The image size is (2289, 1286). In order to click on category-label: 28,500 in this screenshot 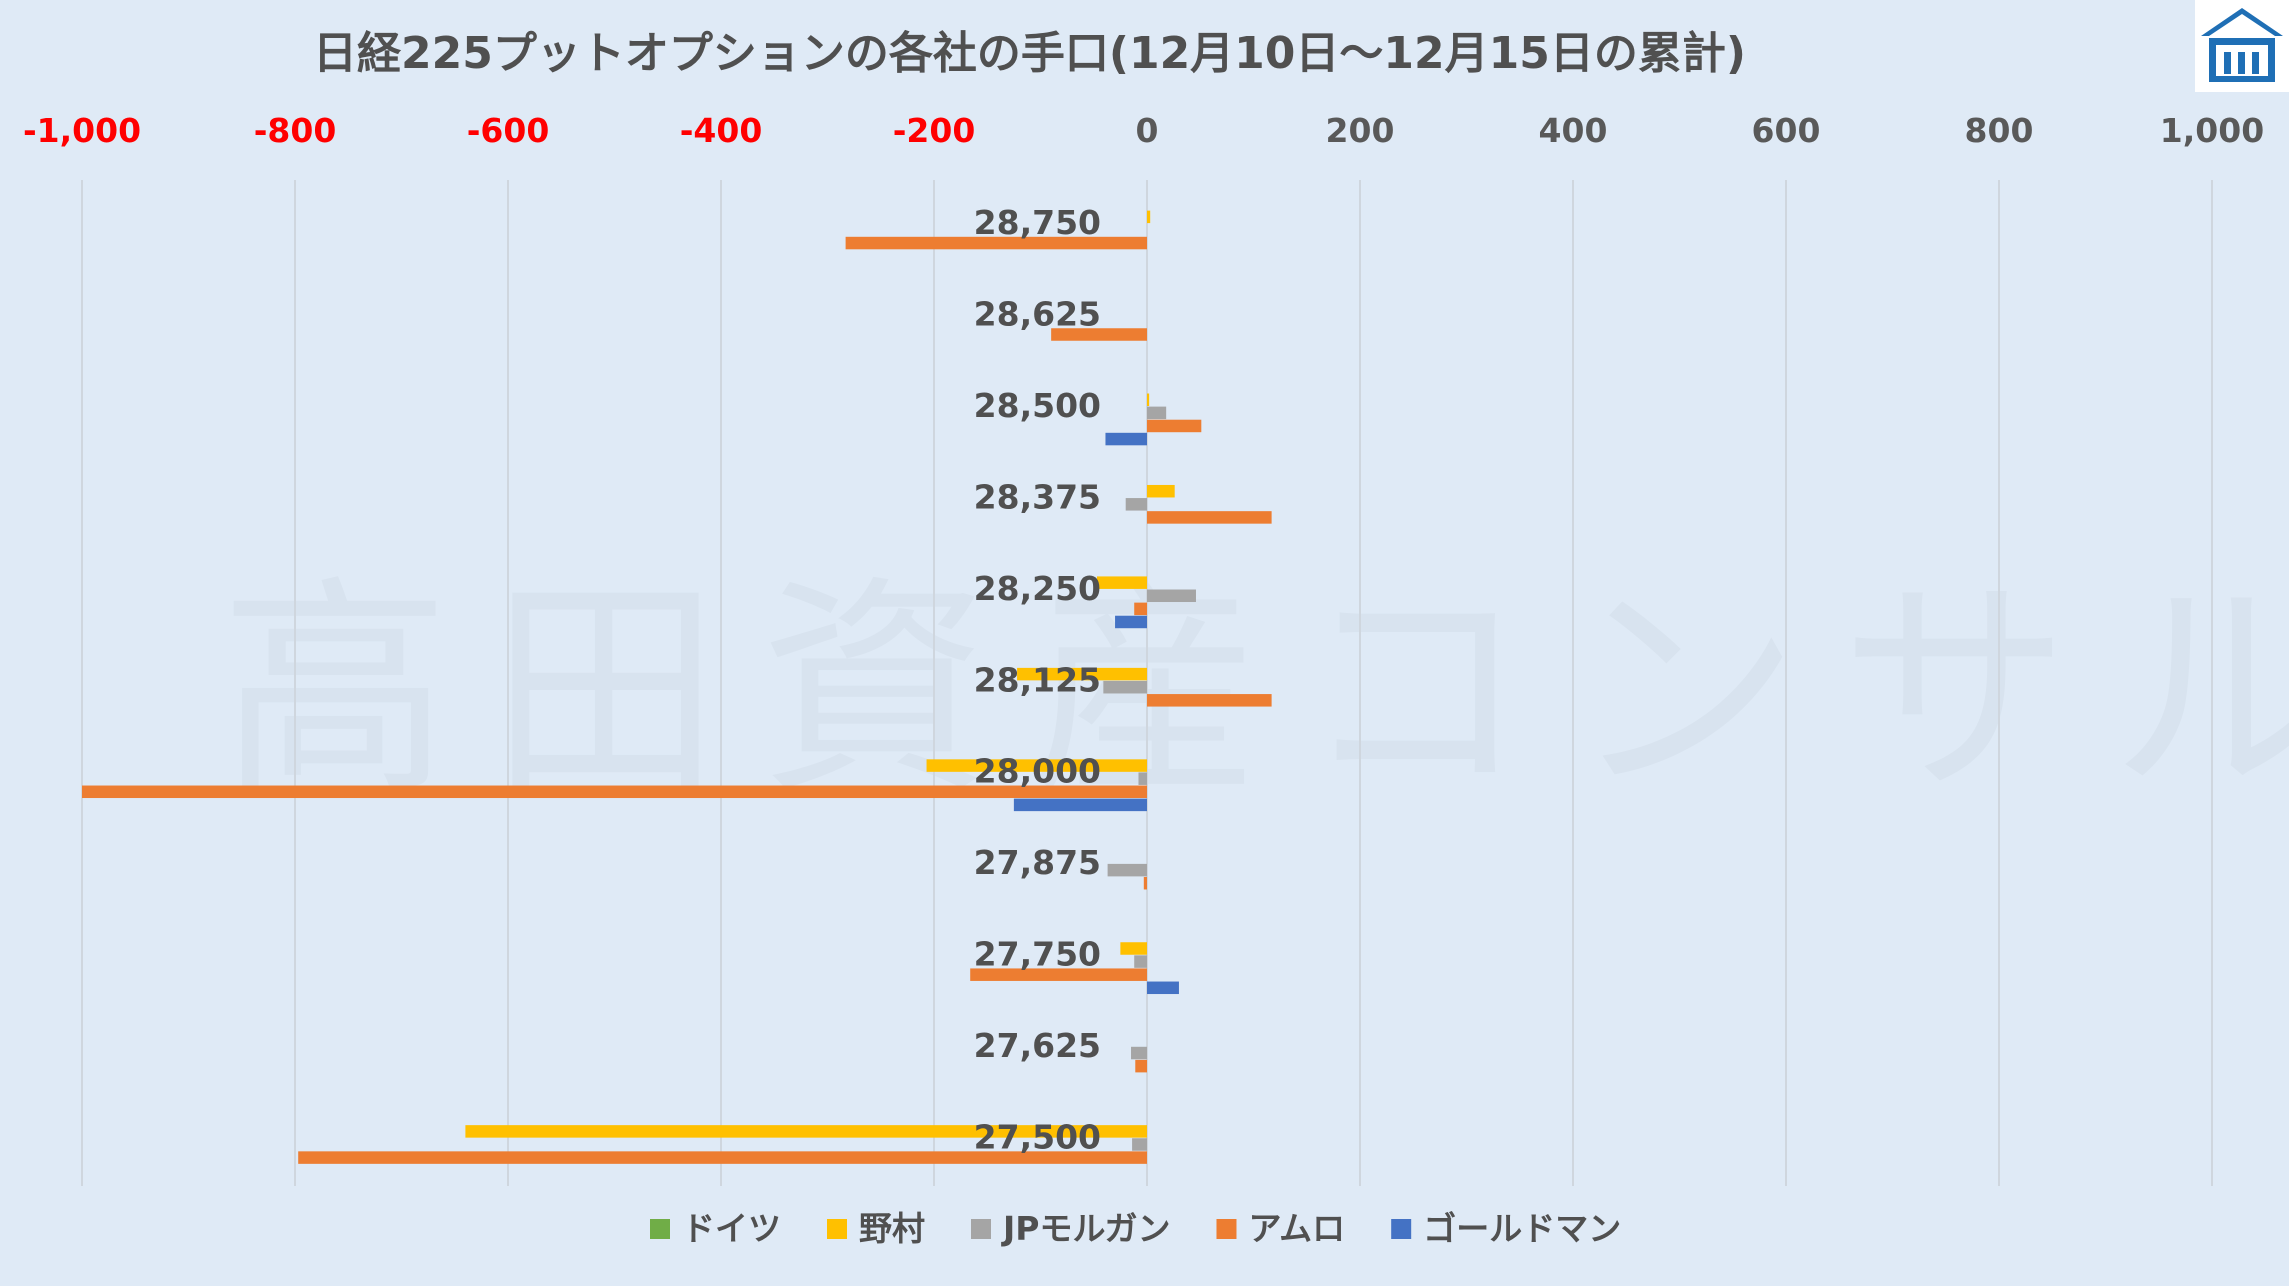, I will do `click(1037, 405)`.